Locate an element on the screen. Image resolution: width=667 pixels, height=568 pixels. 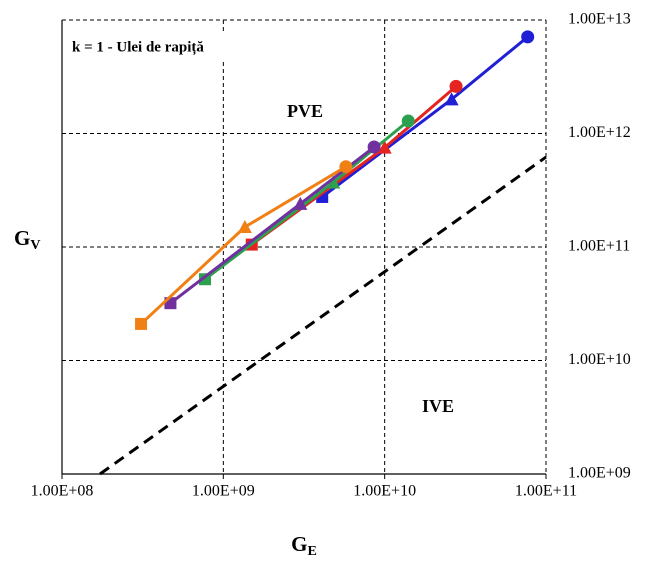
y-axis-label: GV is located at coordinates (27, 239).